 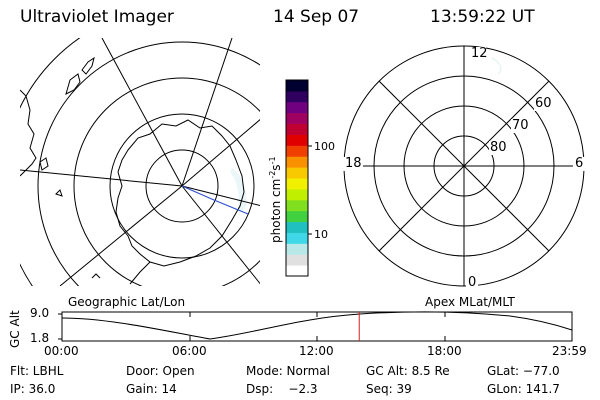 What do you see at coordinates (40, 338) in the screenshot?
I see `gc-alt-min-label: 1.8` at bounding box center [40, 338].